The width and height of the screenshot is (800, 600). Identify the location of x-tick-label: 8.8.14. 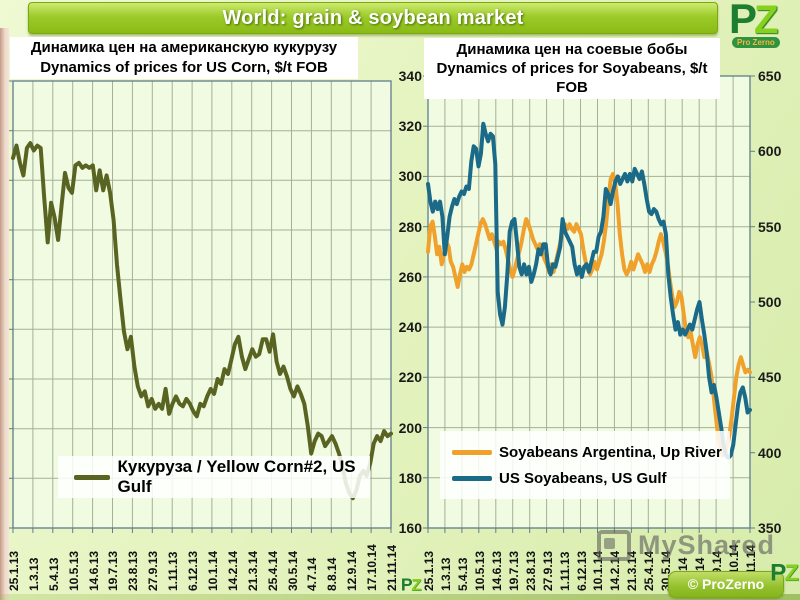
(332, 574).